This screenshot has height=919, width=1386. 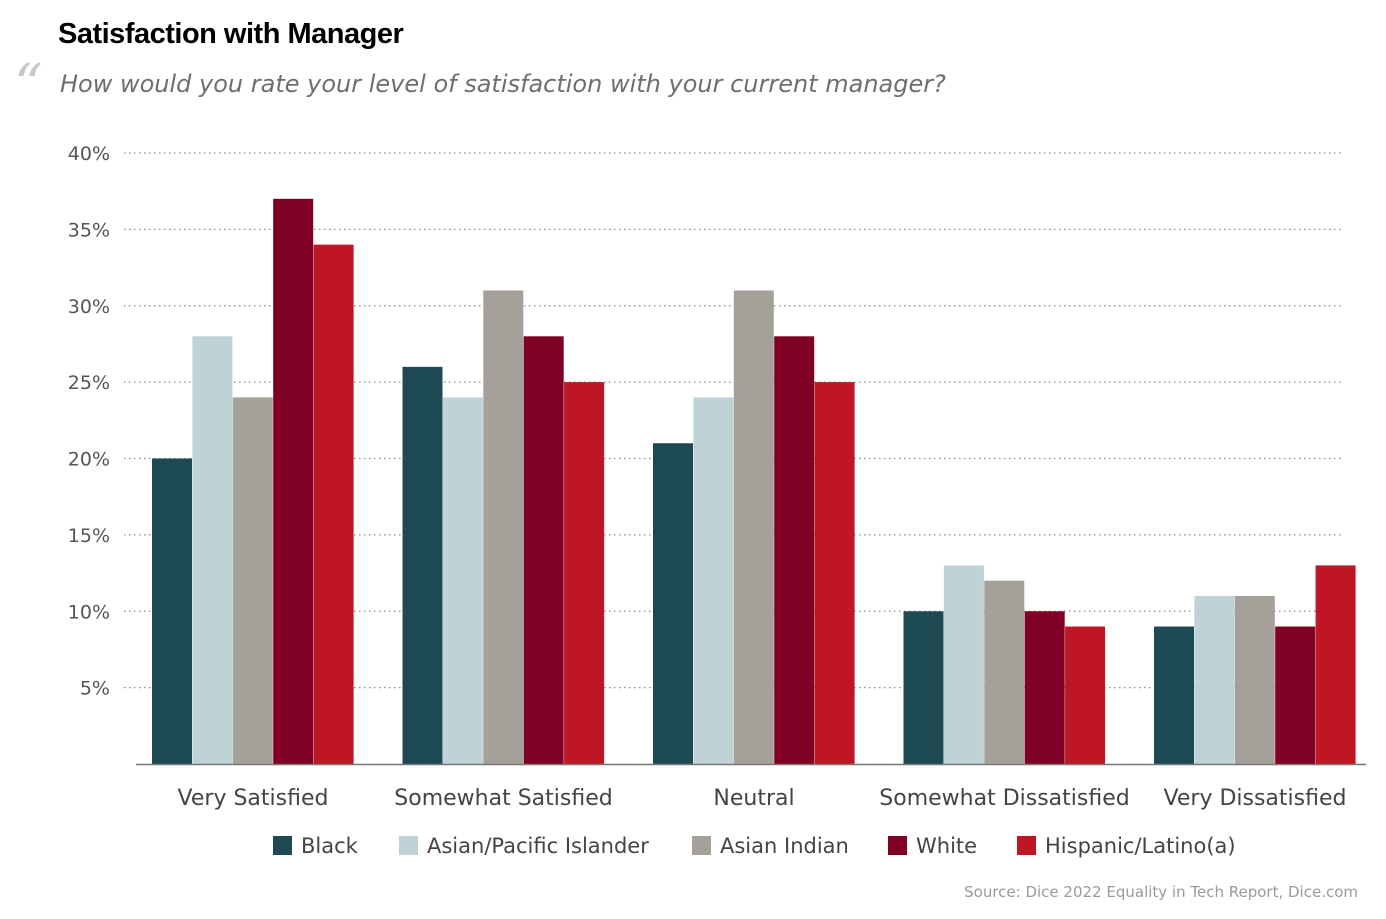 What do you see at coordinates (89, 307) in the screenshot?
I see `y-tick-label: 30%` at bounding box center [89, 307].